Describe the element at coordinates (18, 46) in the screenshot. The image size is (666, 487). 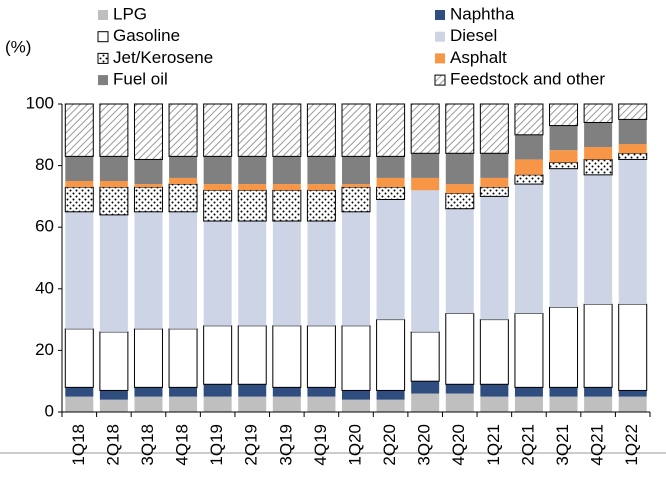
I see `y-axis-label: (%)` at that location.